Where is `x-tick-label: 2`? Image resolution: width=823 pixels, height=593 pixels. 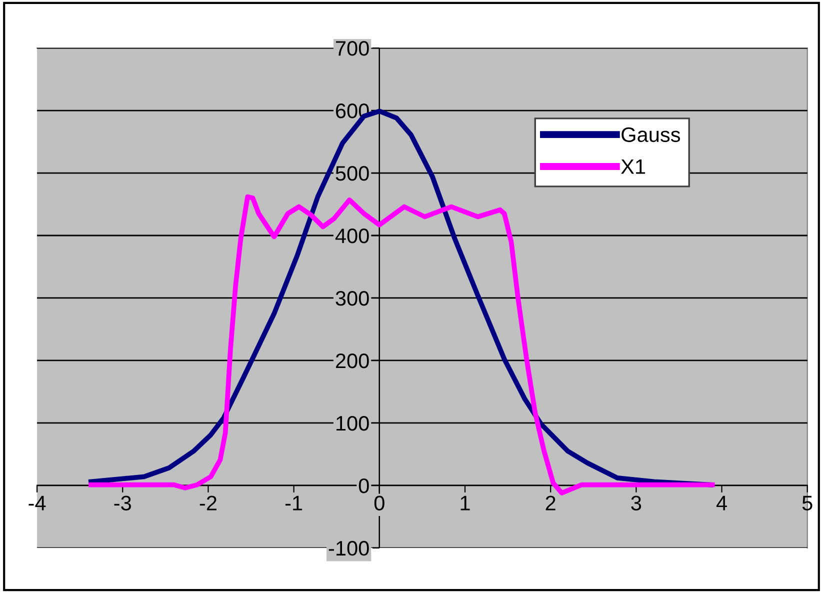 x-tick-label: 2 is located at coordinates (551, 503).